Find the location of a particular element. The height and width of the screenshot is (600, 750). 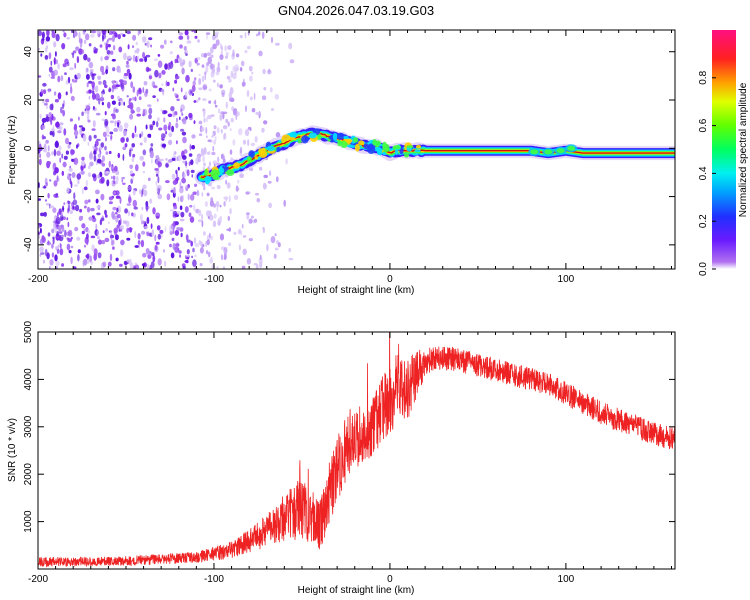

snr-ytick-label: 1000 is located at coordinates (28, 521).